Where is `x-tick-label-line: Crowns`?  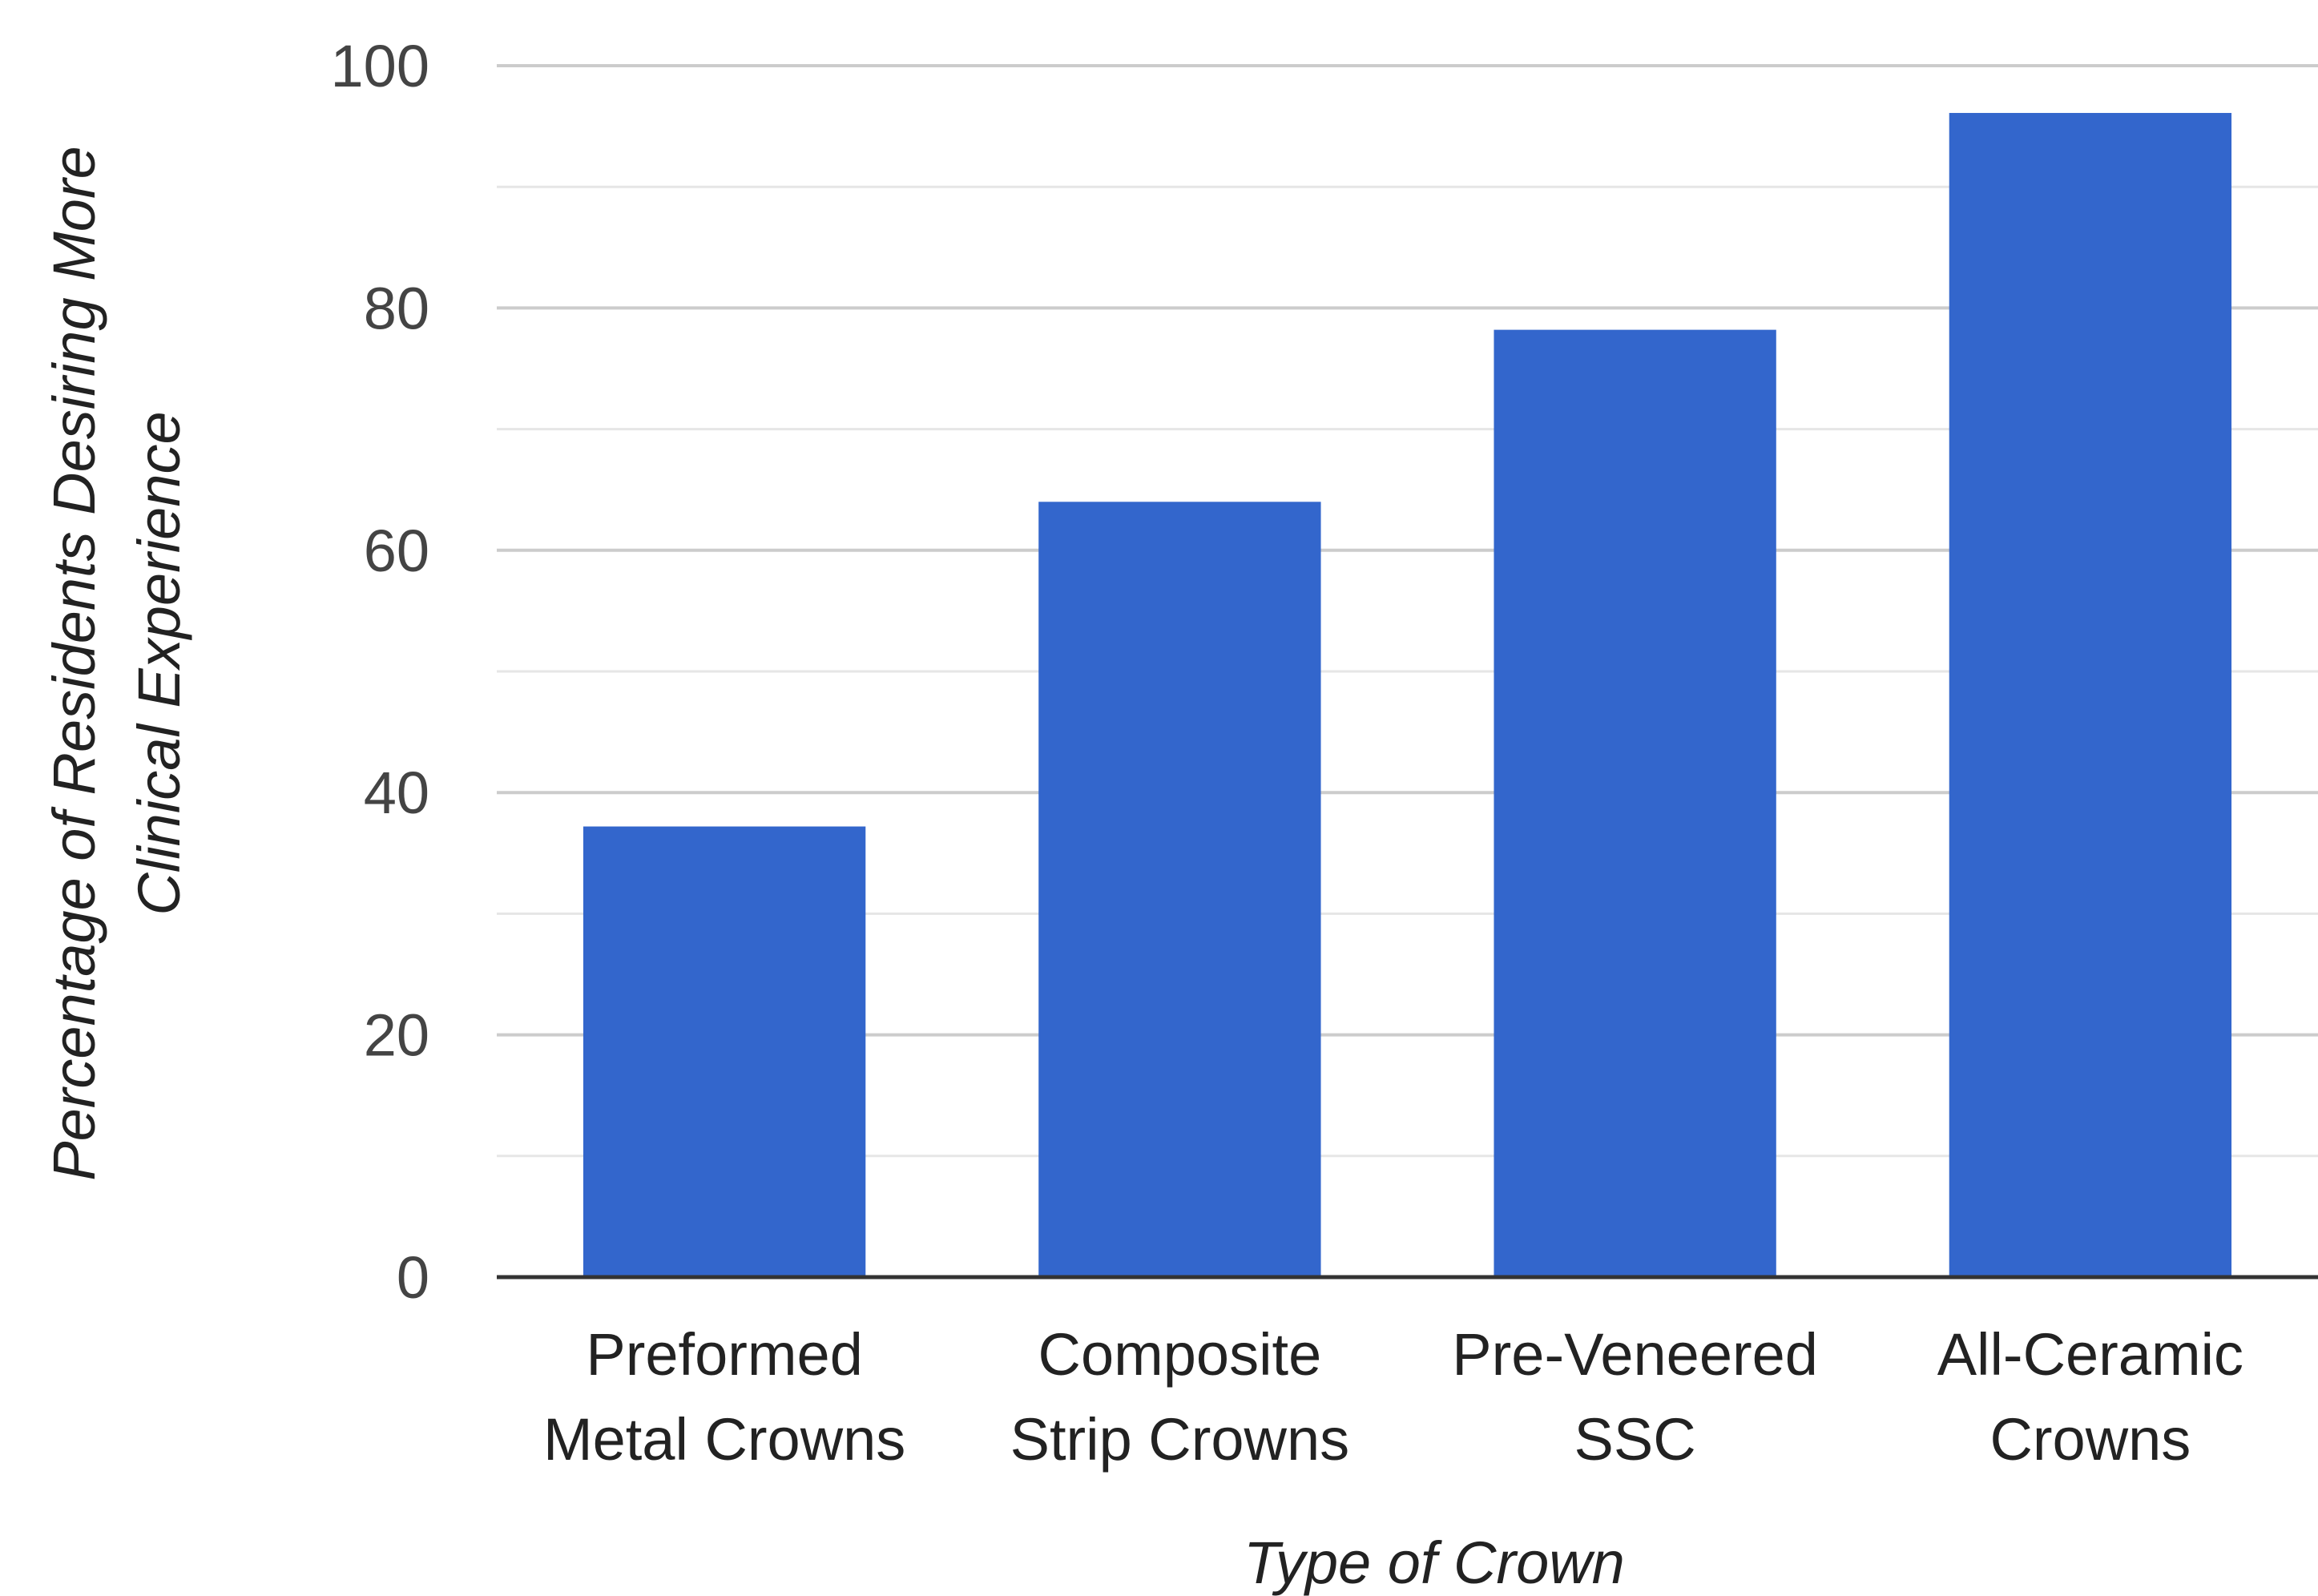
x-tick-label-line: Crowns is located at coordinates (2090, 1439).